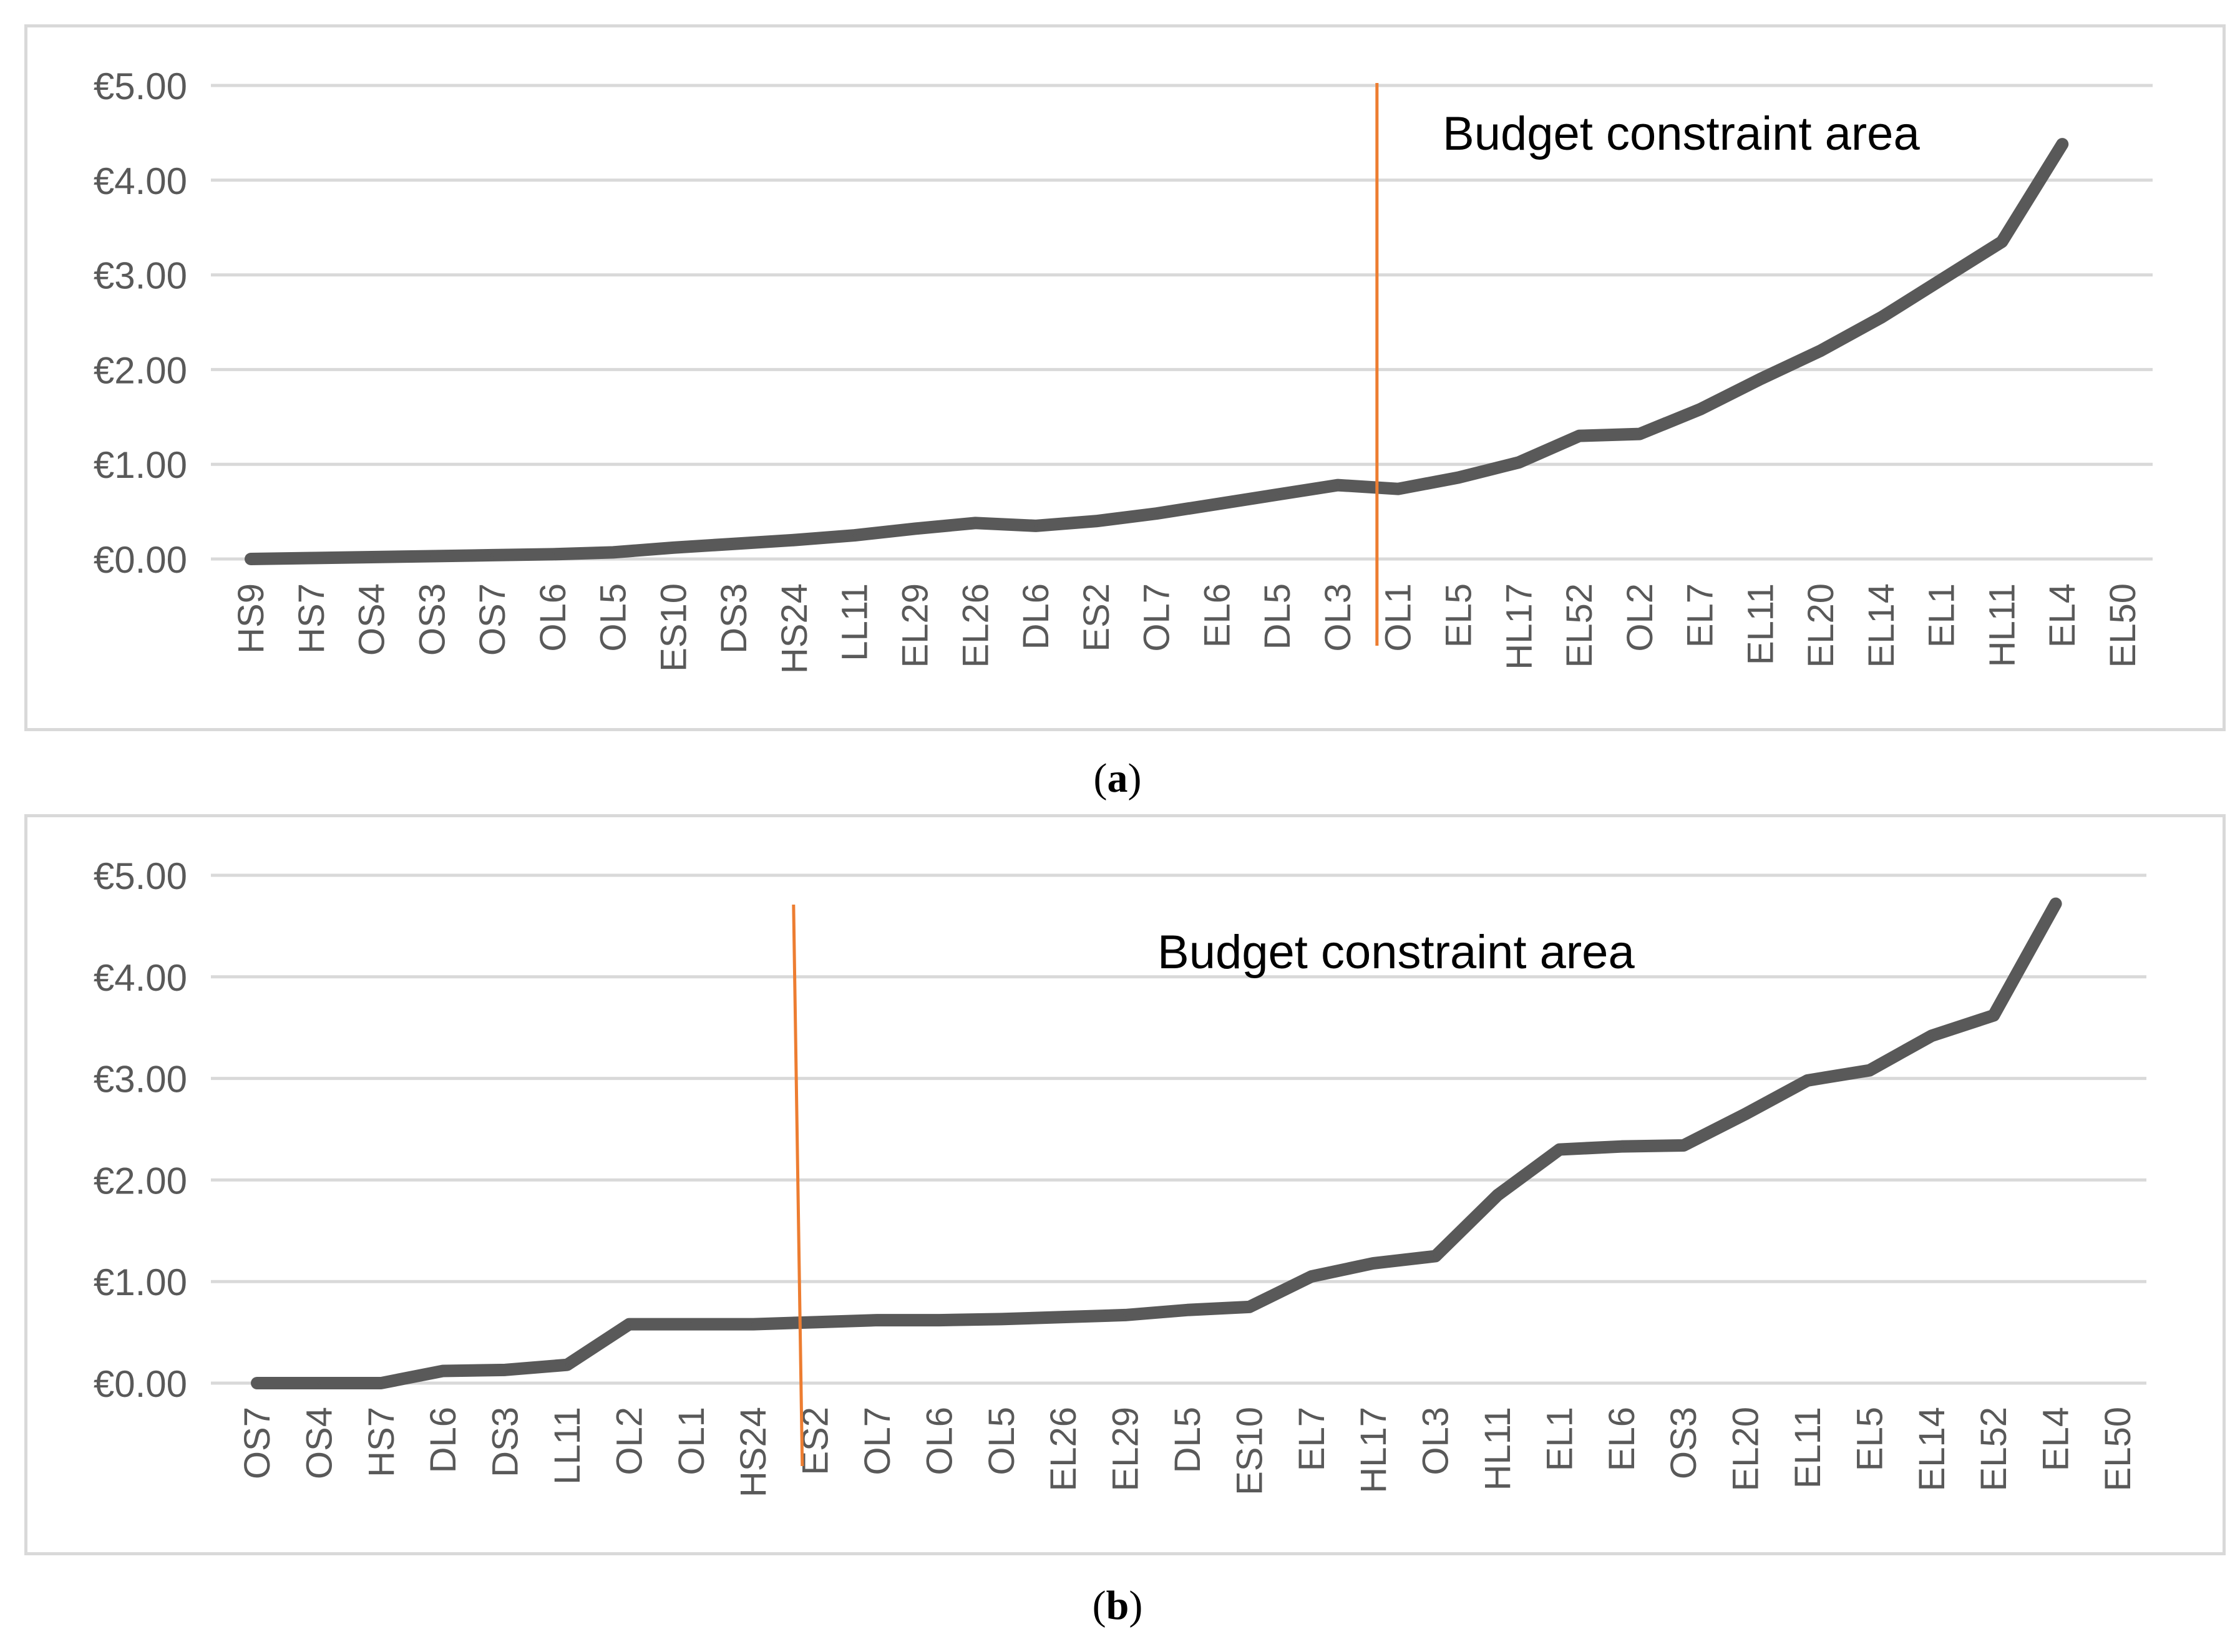  Describe the element at coordinates (372, 619) in the screenshot. I see `x-tick-label: OS4` at that location.